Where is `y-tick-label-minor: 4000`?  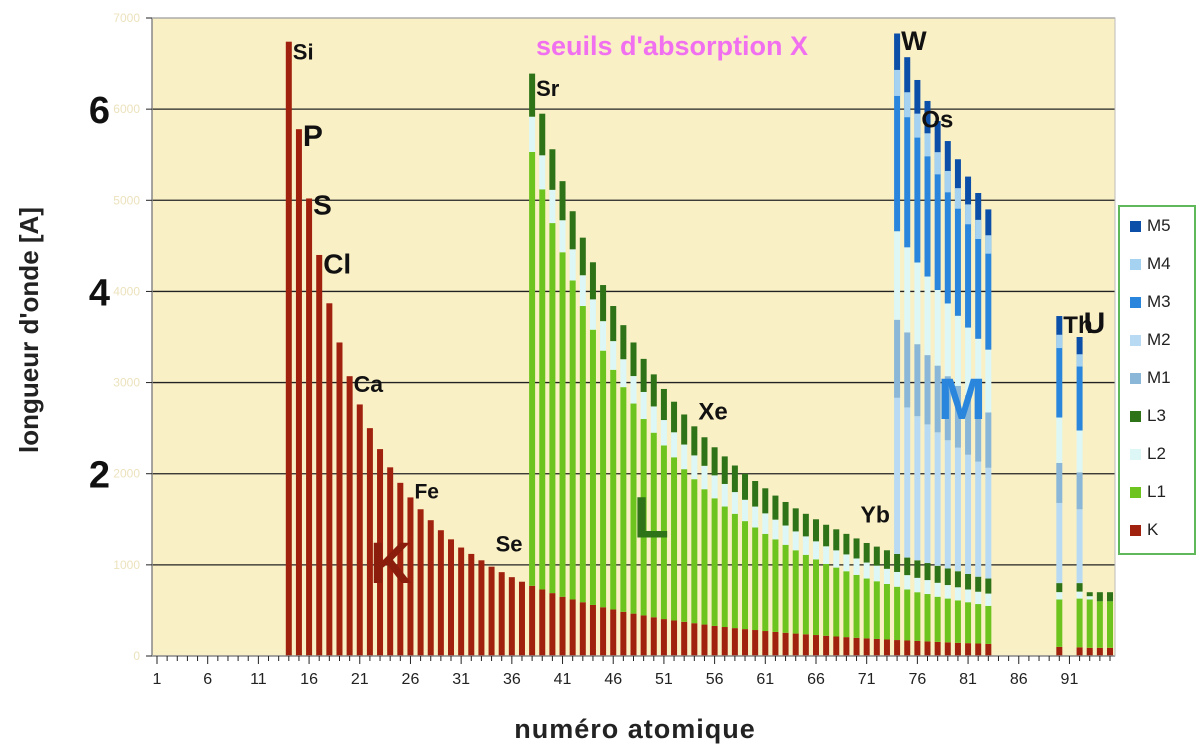
y-tick-label-minor: 4000 is located at coordinates (126, 291).